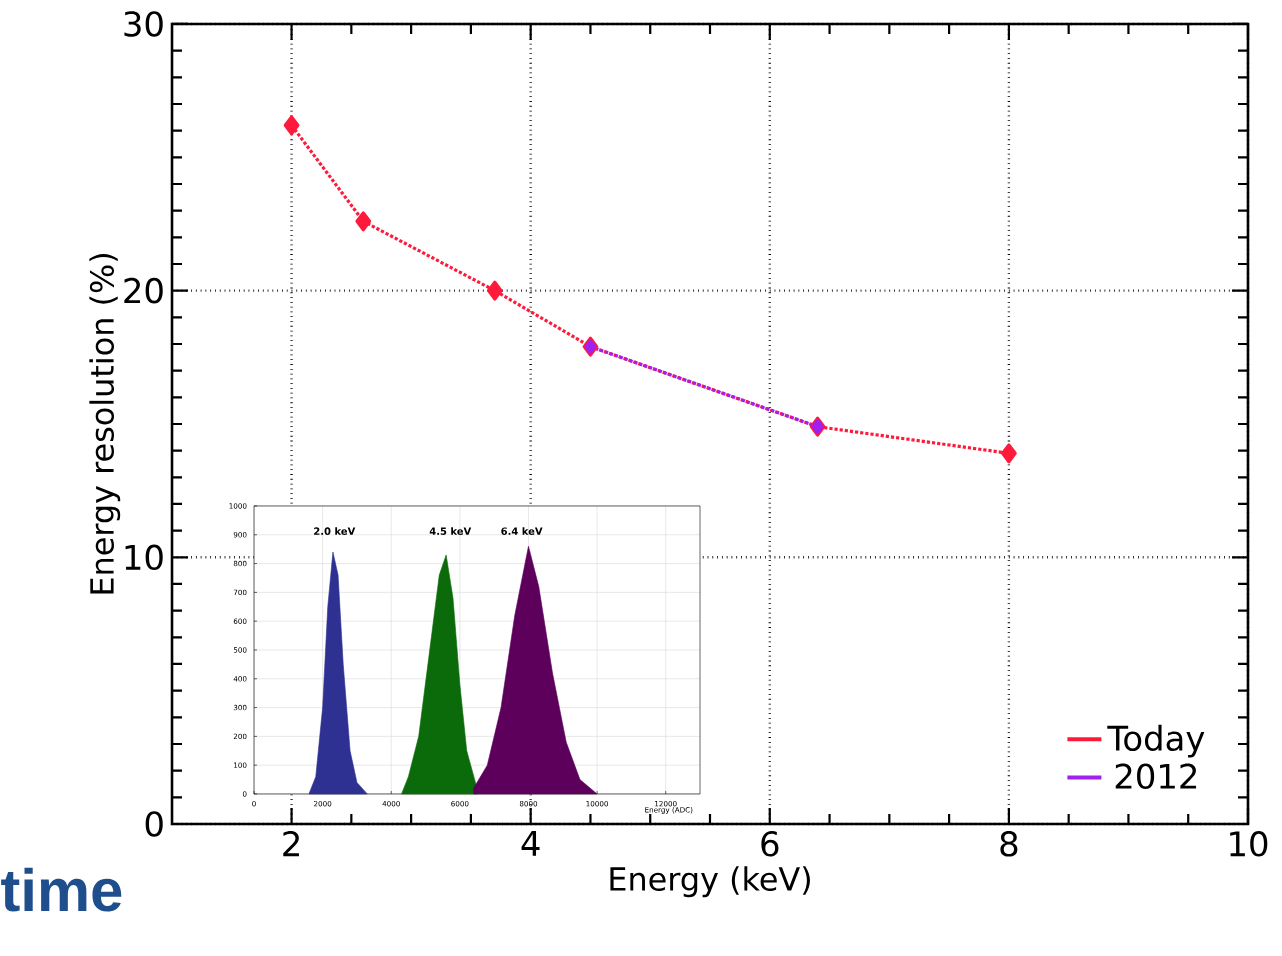 Image resolution: width=1282 pixels, height=956 pixels. I want to click on x-tick-label: 2, so click(291, 844).